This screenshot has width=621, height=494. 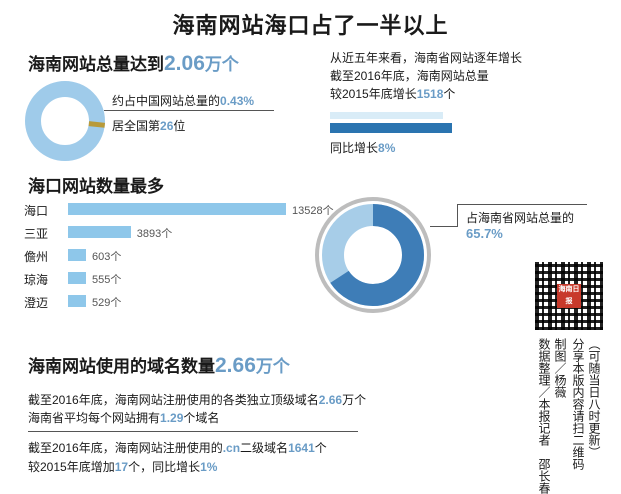 I want to click on city-label: 儋州, so click(x=36, y=257).